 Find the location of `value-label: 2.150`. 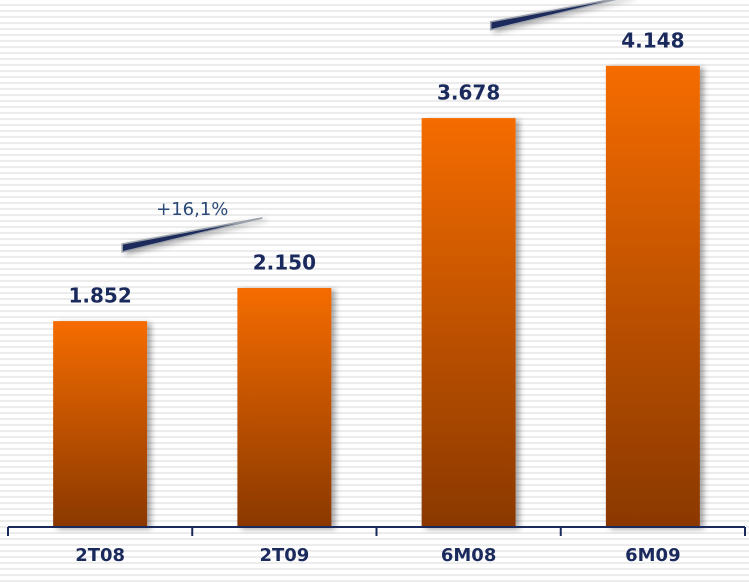

value-label: 2.150 is located at coordinates (284, 262).